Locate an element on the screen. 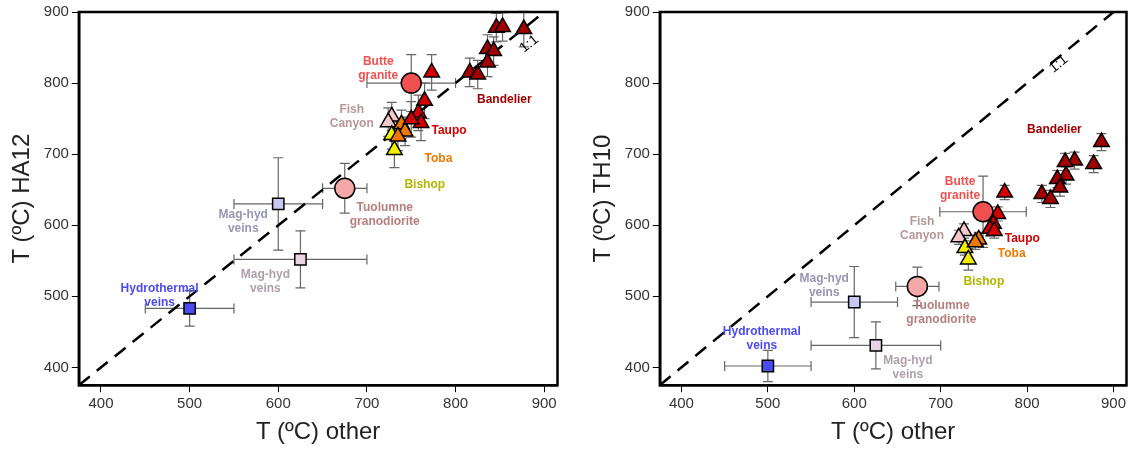  y-axis-title: T (ºC) TH10 is located at coordinates (602, 198).